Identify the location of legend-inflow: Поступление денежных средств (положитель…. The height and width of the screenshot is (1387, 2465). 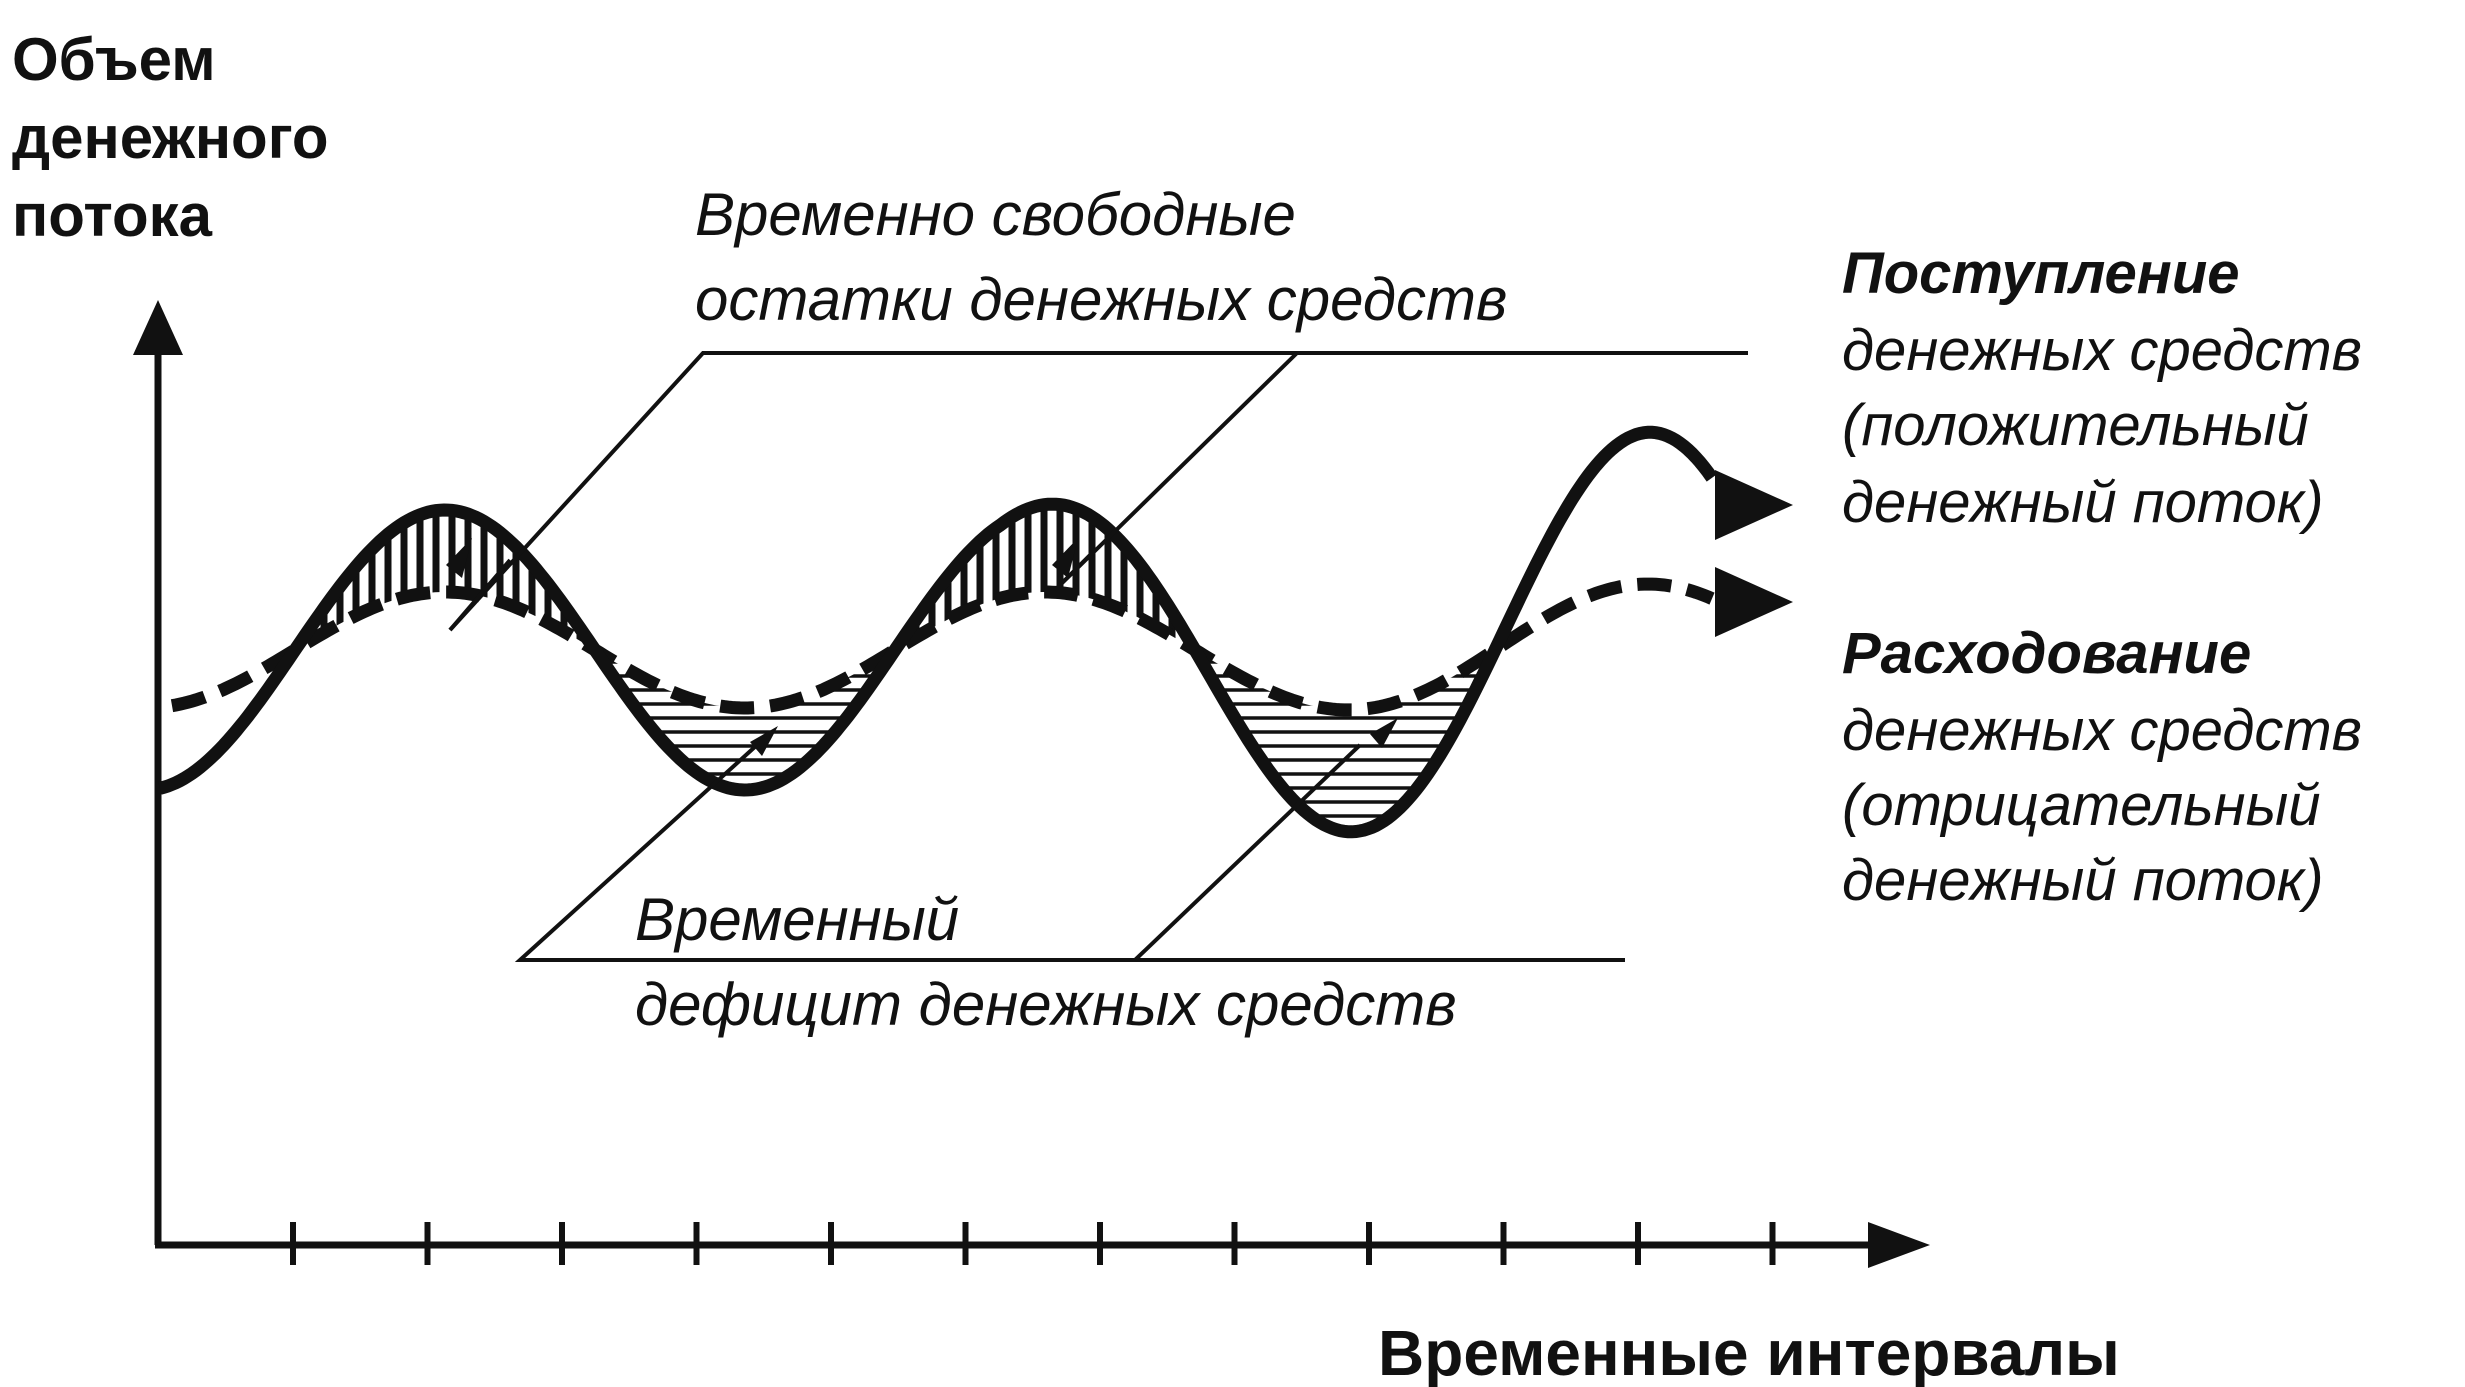
(2110, 388).